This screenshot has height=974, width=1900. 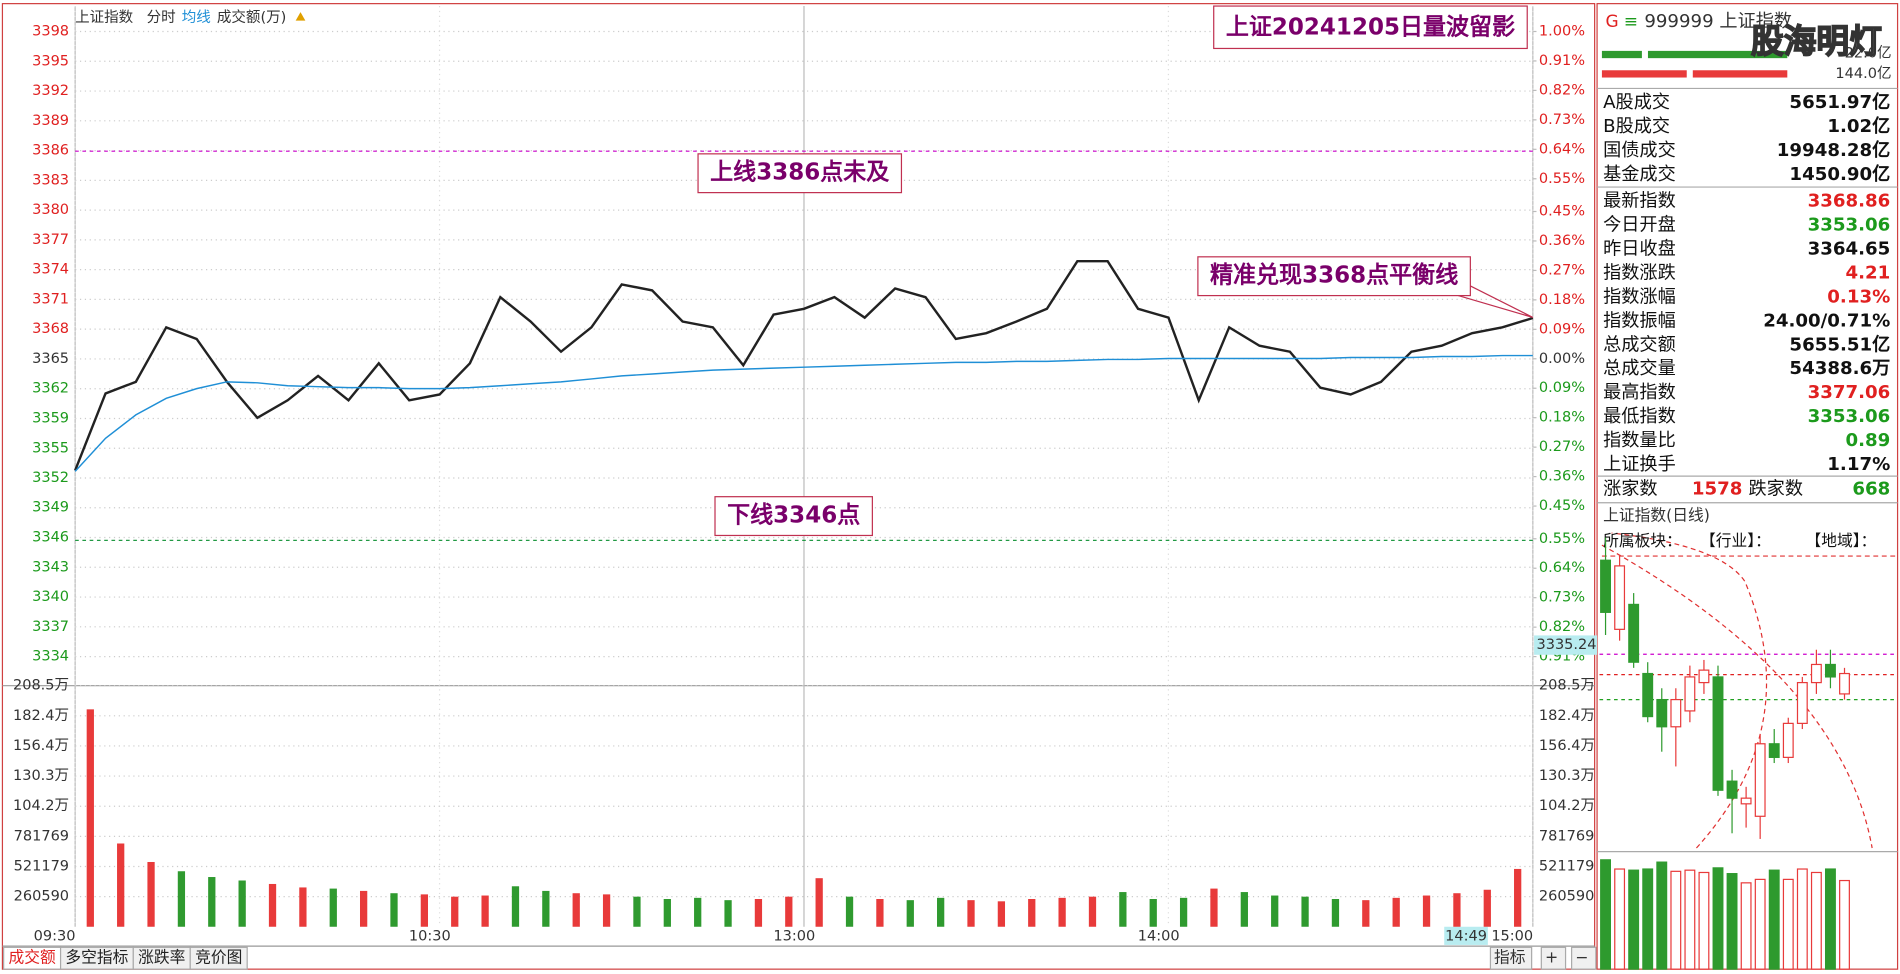 What do you see at coordinates (1562, 447) in the screenshot?
I see `y2-tick-label: 0.27%` at bounding box center [1562, 447].